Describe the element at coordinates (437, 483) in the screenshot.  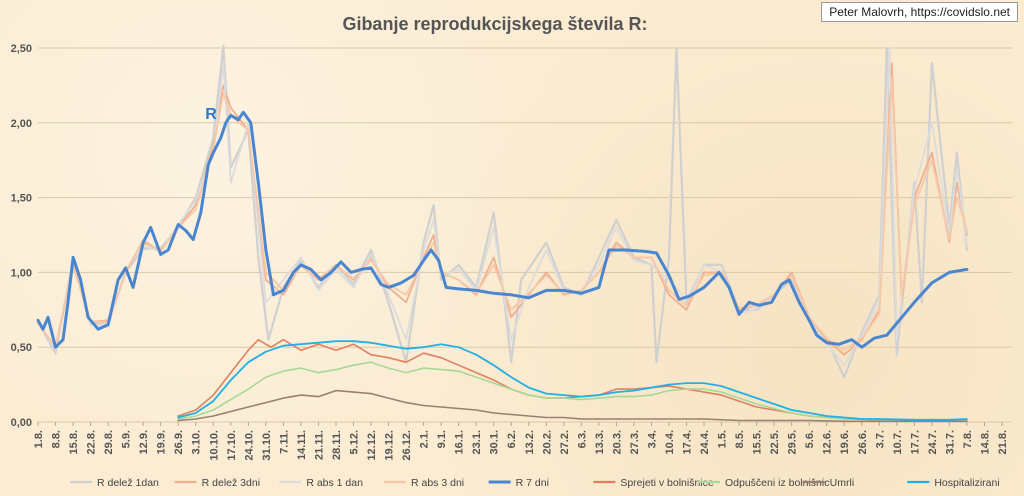
I see `legend-label: R abs 3 dni` at that location.